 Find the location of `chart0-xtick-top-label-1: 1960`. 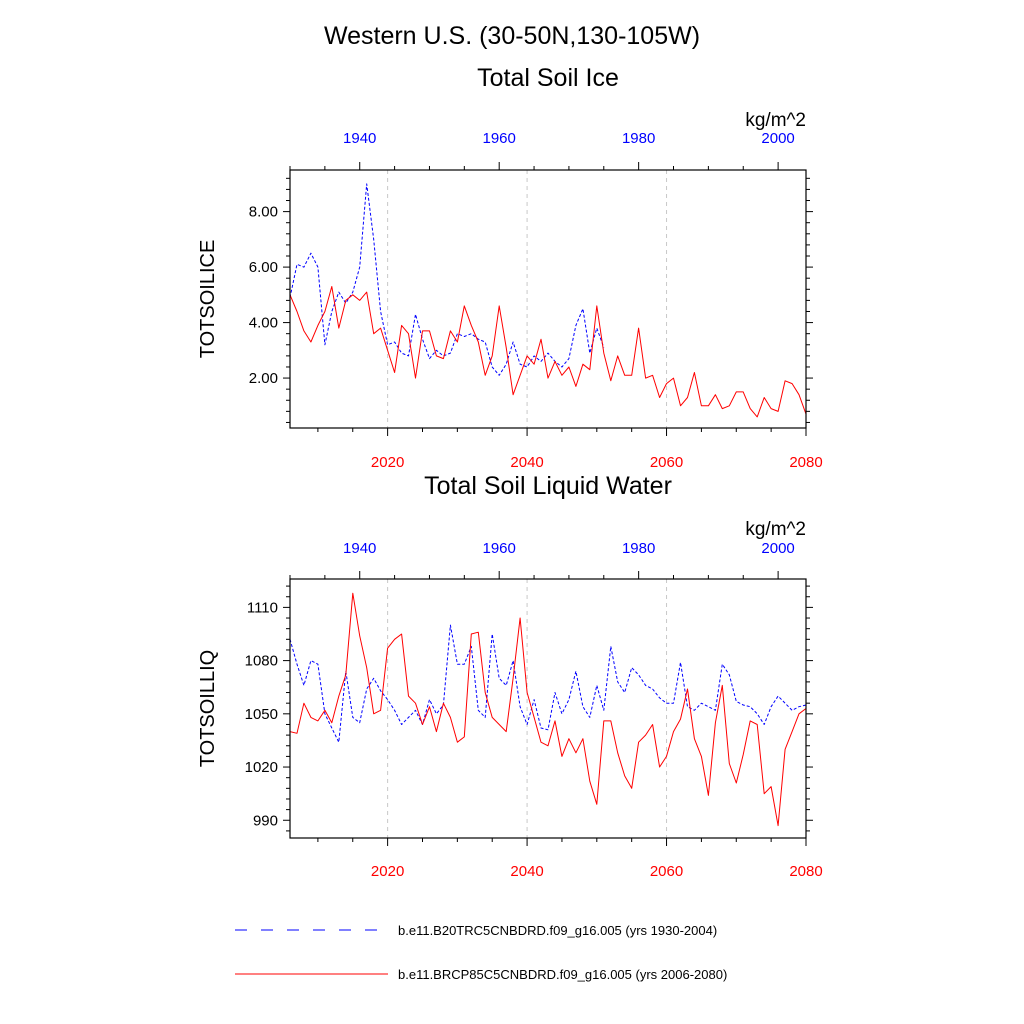

chart0-xtick-top-label-1: 1960 is located at coordinates (499, 138).